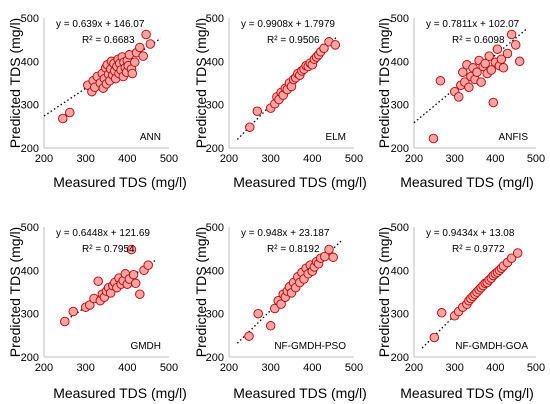 The width and height of the screenshot is (550, 404). I want to click on r-squared: R² = 0.6098, so click(478, 40).